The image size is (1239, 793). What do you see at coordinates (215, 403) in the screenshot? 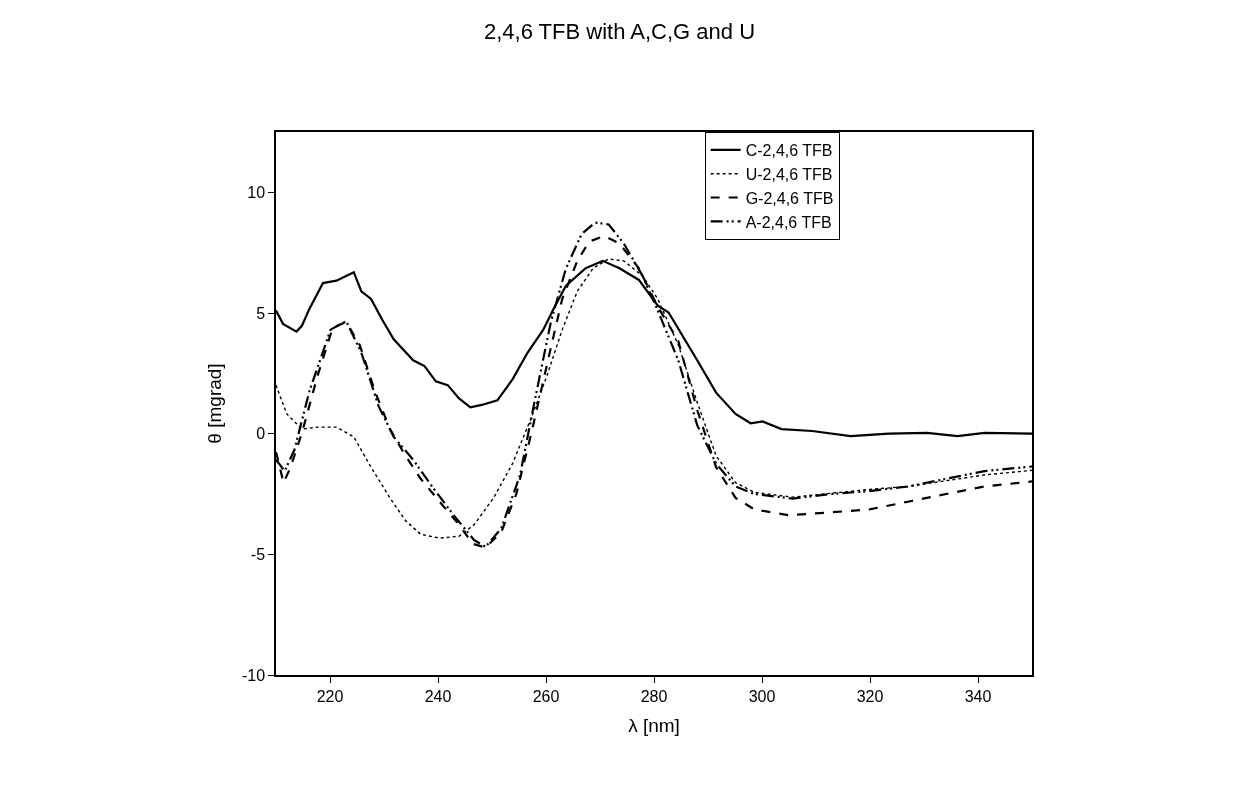
I see `y-axis-title: θ [mgrad]` at bounding box center [215, 403].